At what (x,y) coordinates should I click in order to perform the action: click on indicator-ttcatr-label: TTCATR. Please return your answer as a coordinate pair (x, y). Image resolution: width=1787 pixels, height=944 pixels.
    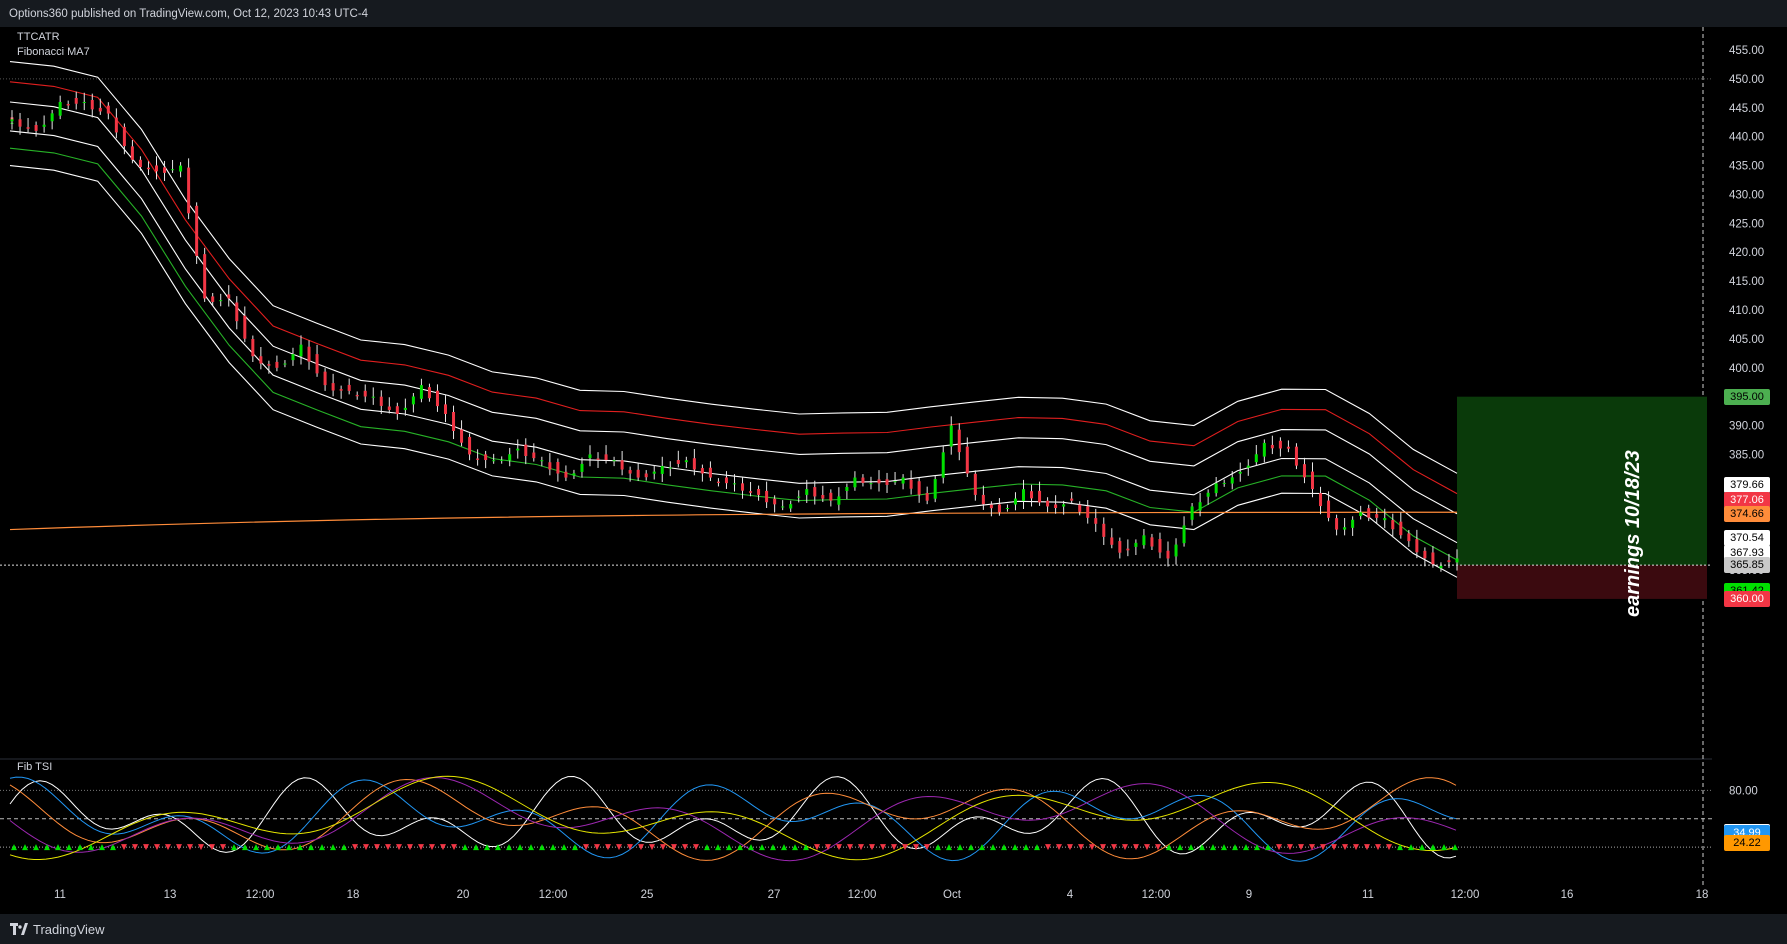
    Looking at the image, I should click on (38, 37).